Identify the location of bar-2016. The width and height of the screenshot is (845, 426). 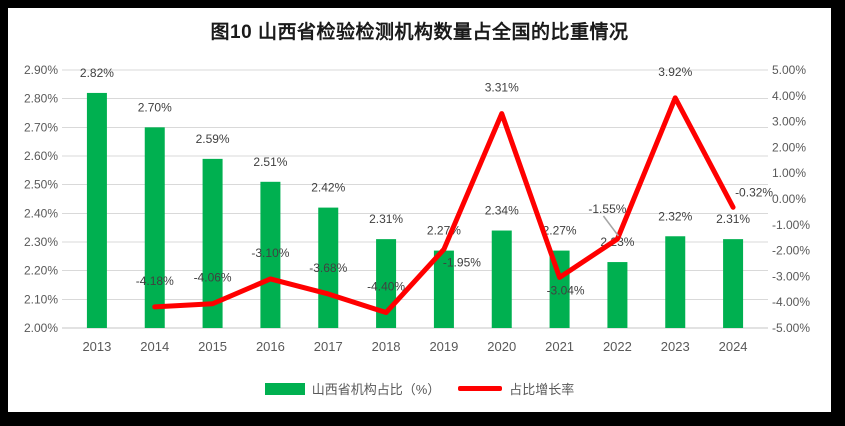
(270, 254).